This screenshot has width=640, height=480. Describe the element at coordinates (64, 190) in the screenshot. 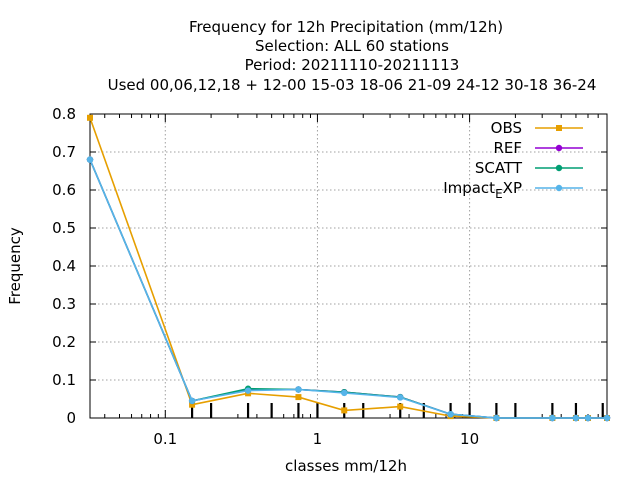

I see `y-tick-label: 0.6` at that location.